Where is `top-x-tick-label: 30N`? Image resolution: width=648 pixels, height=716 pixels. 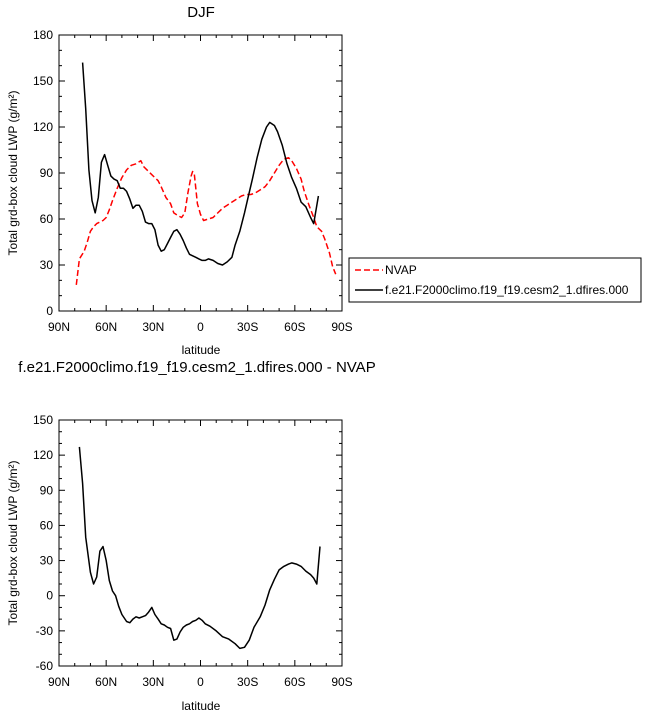
top-x-tick-label: 30N is located at coordinates (153, 327).